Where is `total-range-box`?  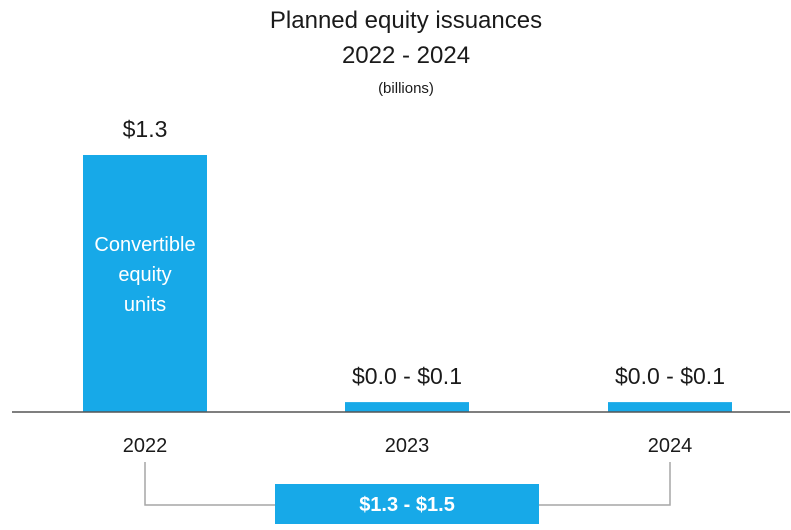
total-range-box is located at coordinates (407, 504).